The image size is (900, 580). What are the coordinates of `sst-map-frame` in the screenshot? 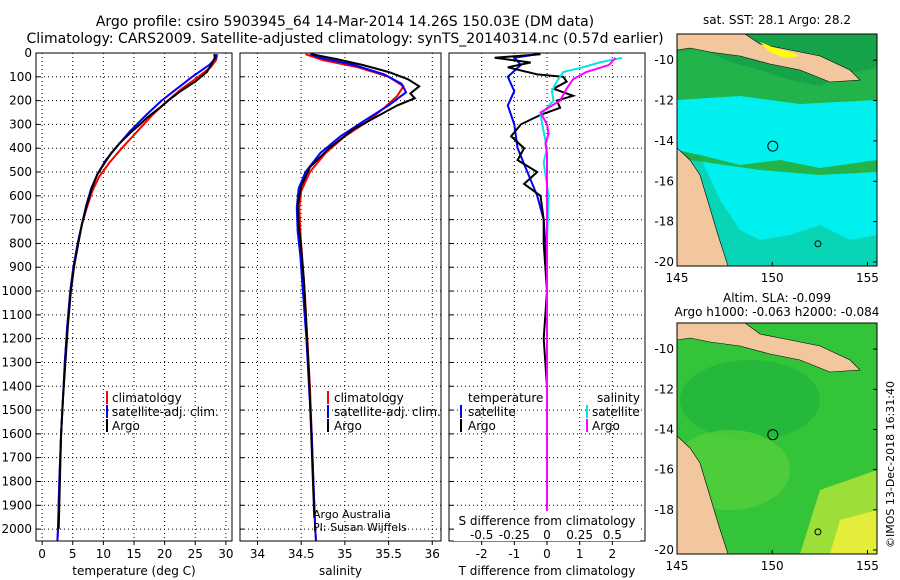 It's located at (777, 150).